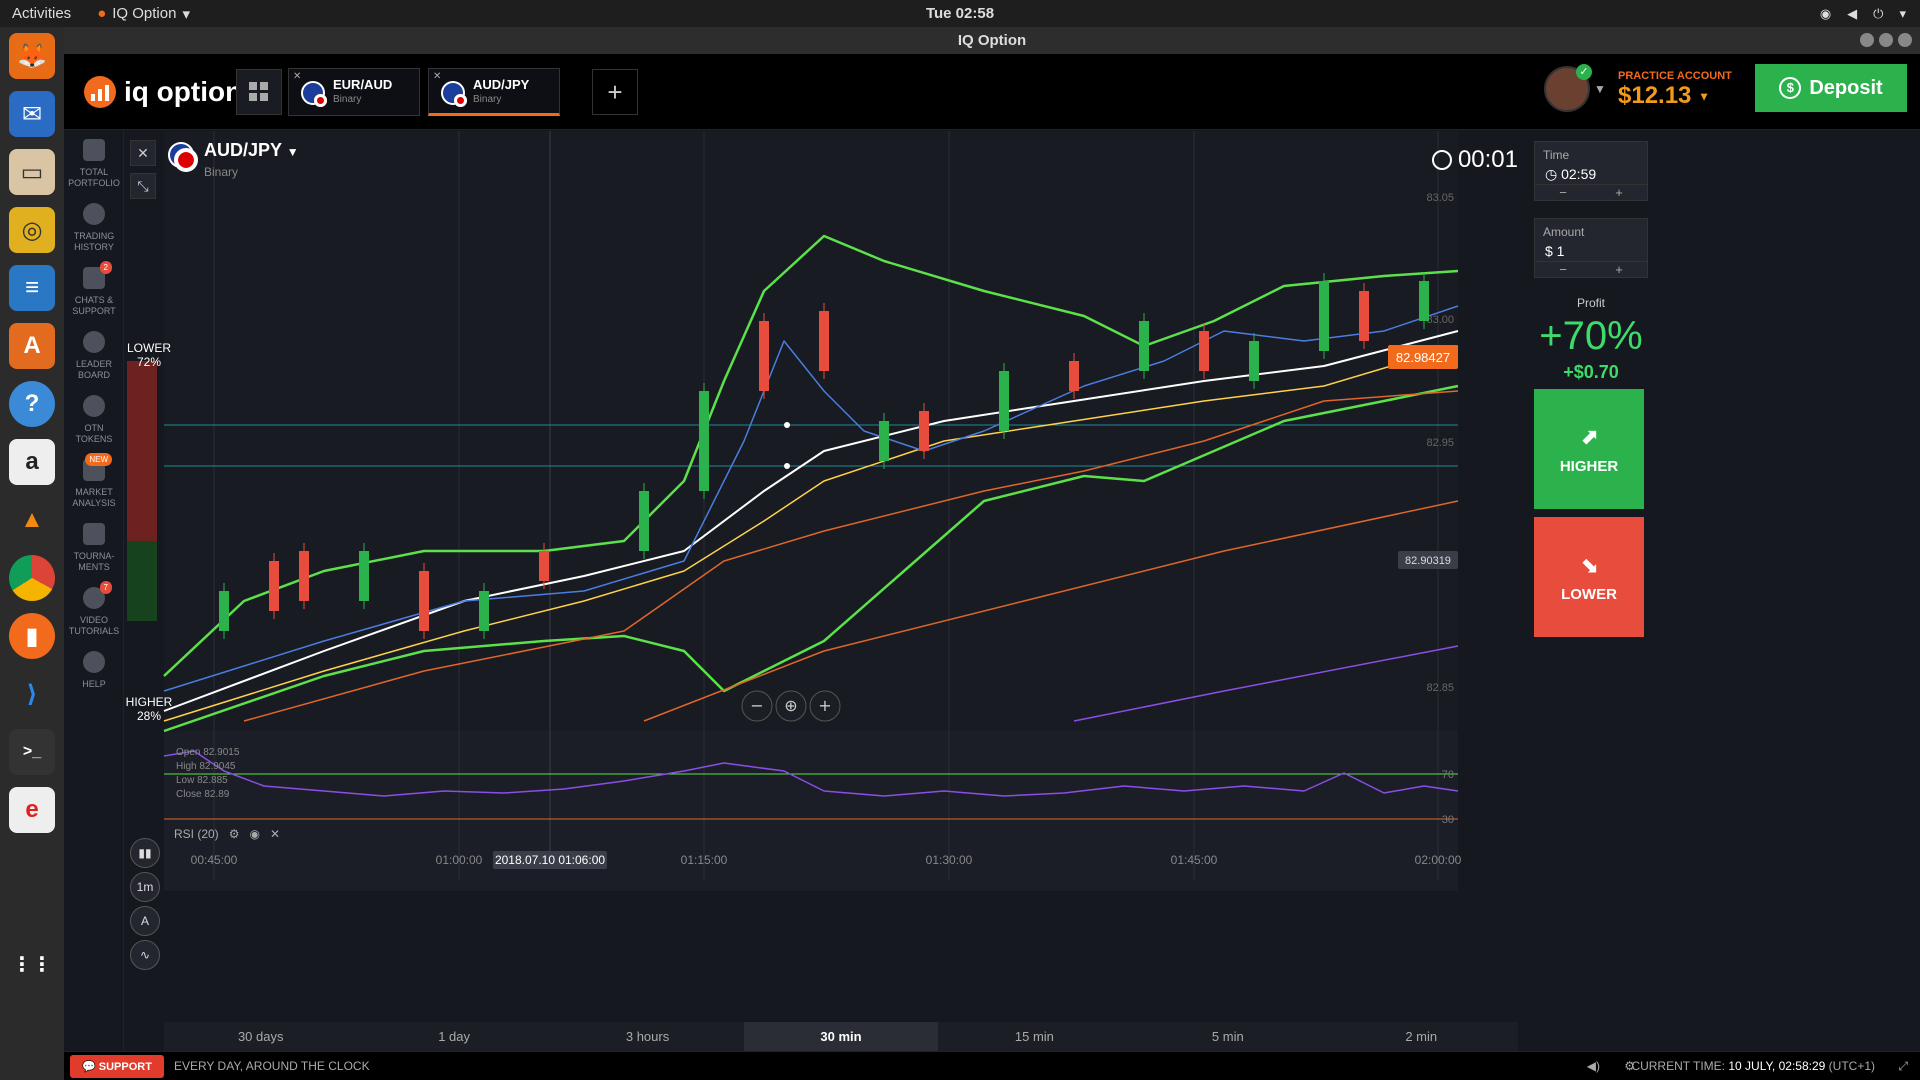 The width and height of the screenshot is (1920, 1080). What do you see at coordinates (1591, 171) in the screenshot?
I see `expiry-time-field: Time ◷ 02:59 − +` at bounding box center [1591, 171].